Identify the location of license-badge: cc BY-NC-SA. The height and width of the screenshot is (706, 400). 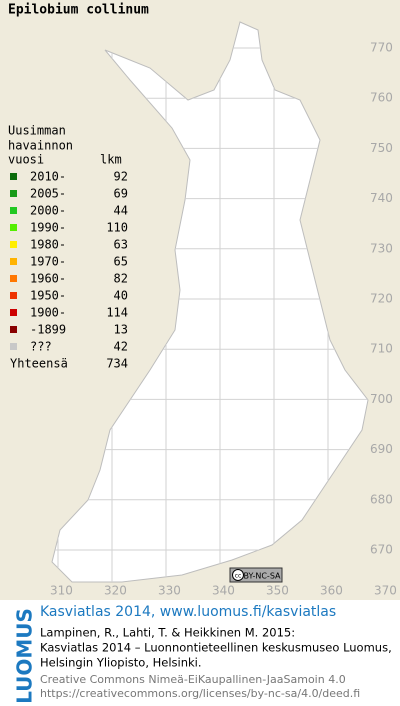
(256, 575).